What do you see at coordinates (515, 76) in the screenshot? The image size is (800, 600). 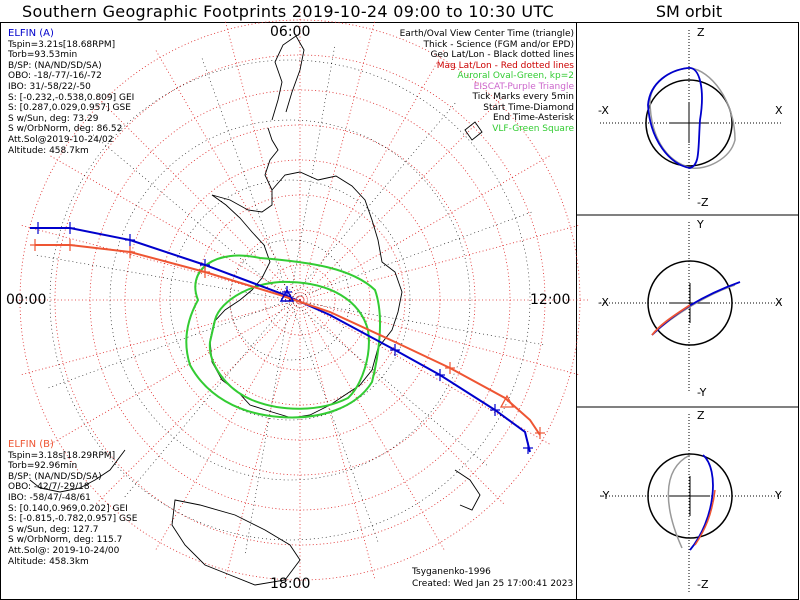 I see `legend-item: Auroral Oval-Green, kp=2` at bounding box center [515, 76].